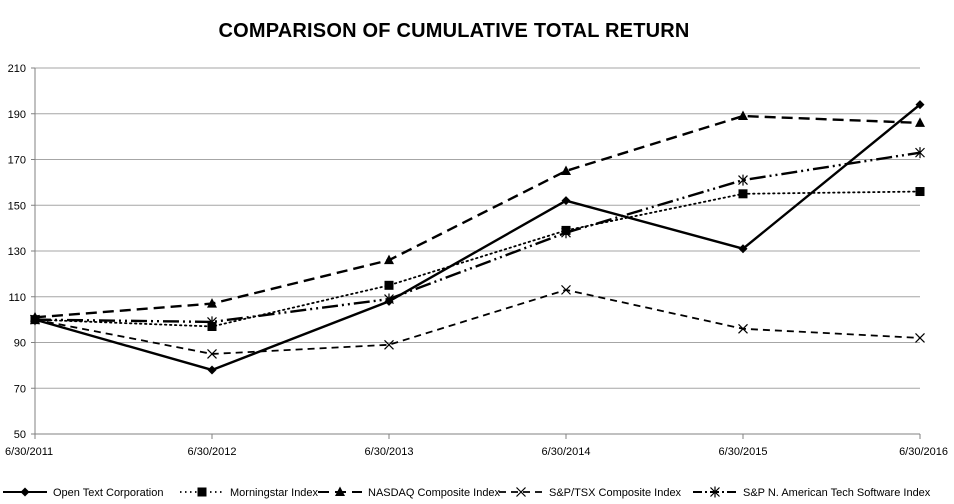 The height and width of the screenshot is (504, 954). Describe the element at coordinates (20, 435) in the screenshot. I see `y-tick-label: 50` at that location.